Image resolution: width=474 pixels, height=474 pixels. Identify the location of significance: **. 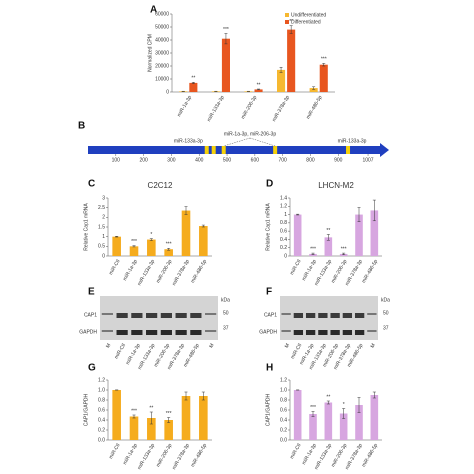
(328, 397).